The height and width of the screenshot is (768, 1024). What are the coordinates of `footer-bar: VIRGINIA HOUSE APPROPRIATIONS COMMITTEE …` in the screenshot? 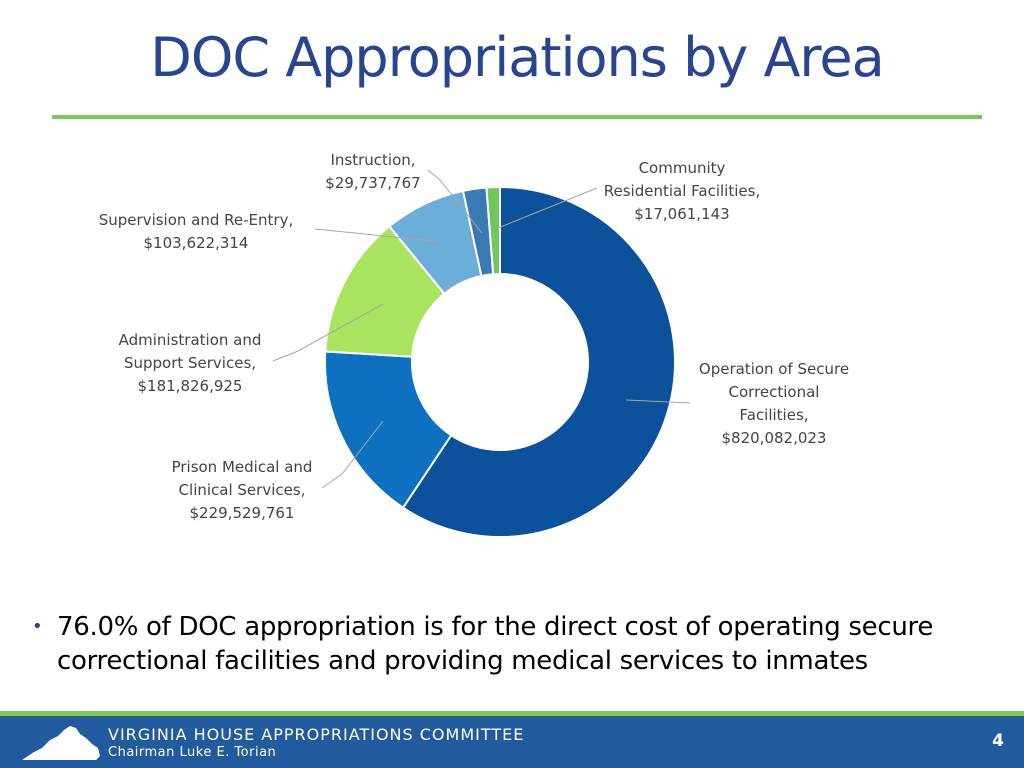 It's located at (512, 742).